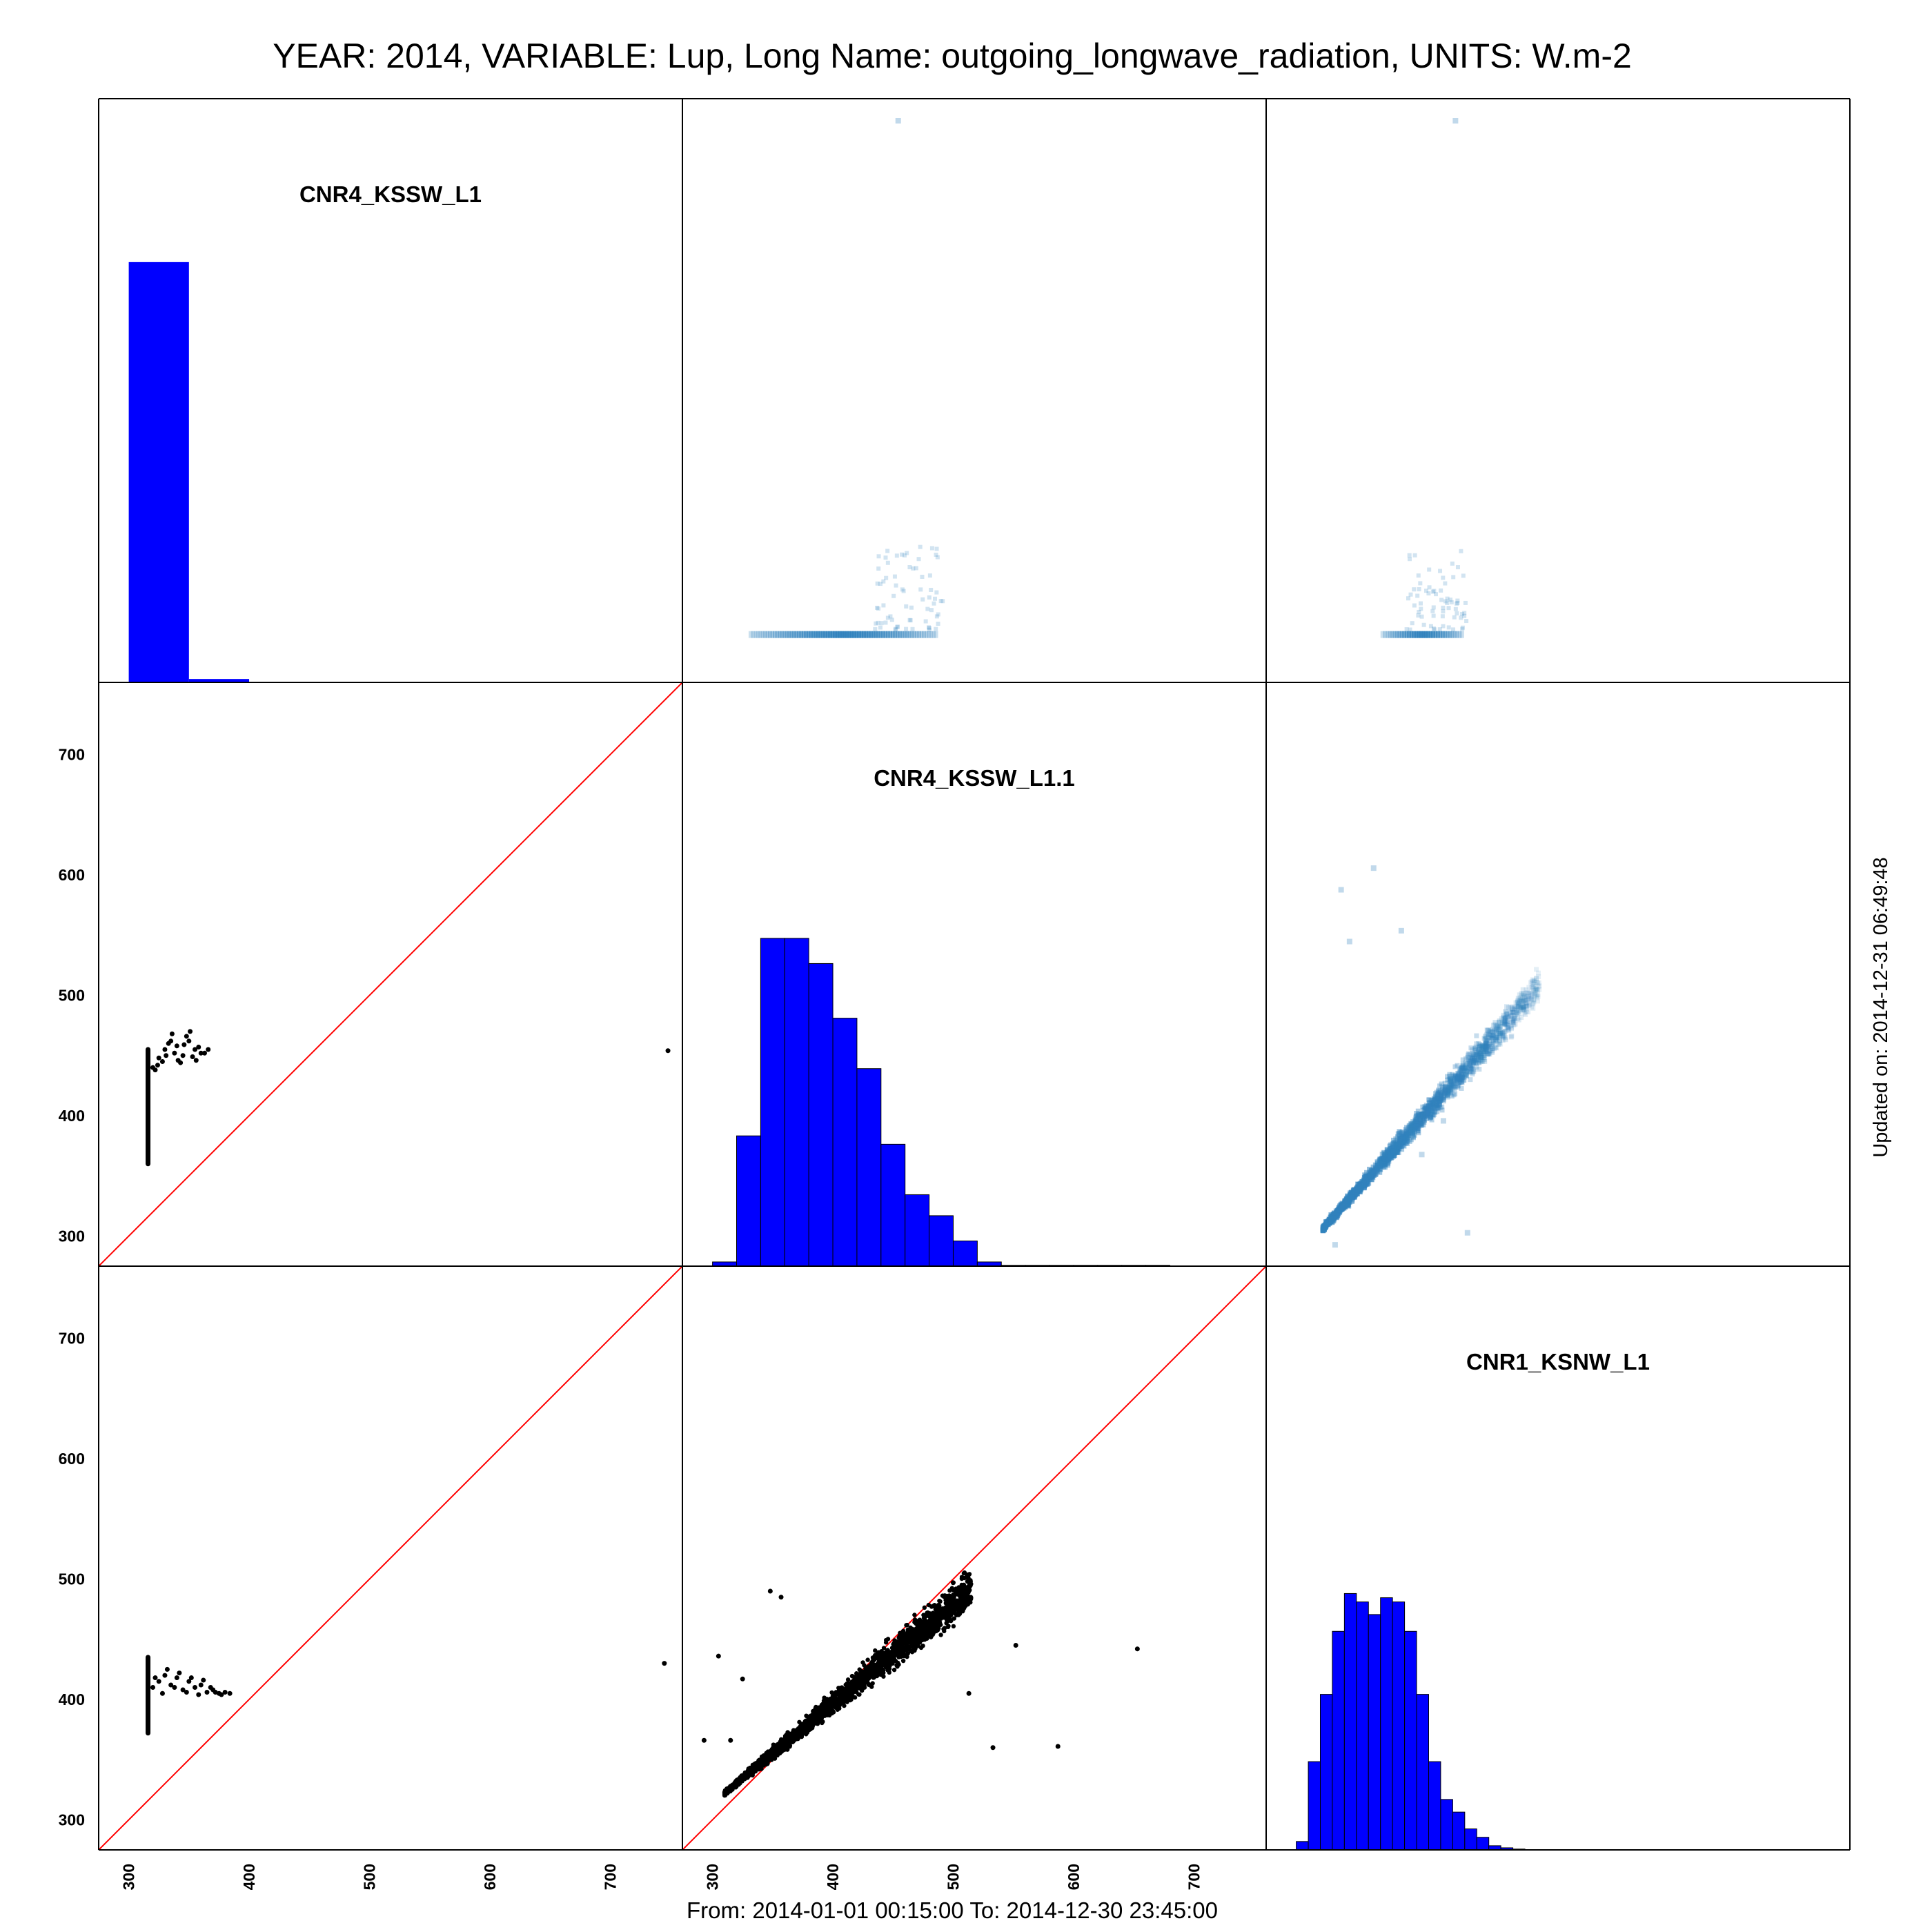 The image size is (1932, 1932). What do you see at coordinates (1341, 890) in the screenshot?
I see `density-outlier` at bounding box center [1341, 890].